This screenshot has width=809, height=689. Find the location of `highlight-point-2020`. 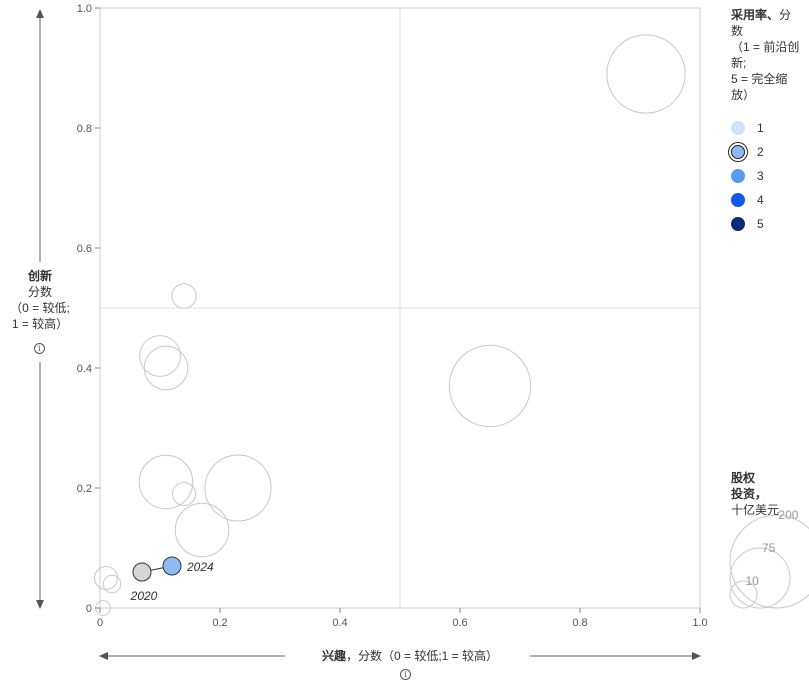

highlight-point-2020 is located at coordinates (142, 572).